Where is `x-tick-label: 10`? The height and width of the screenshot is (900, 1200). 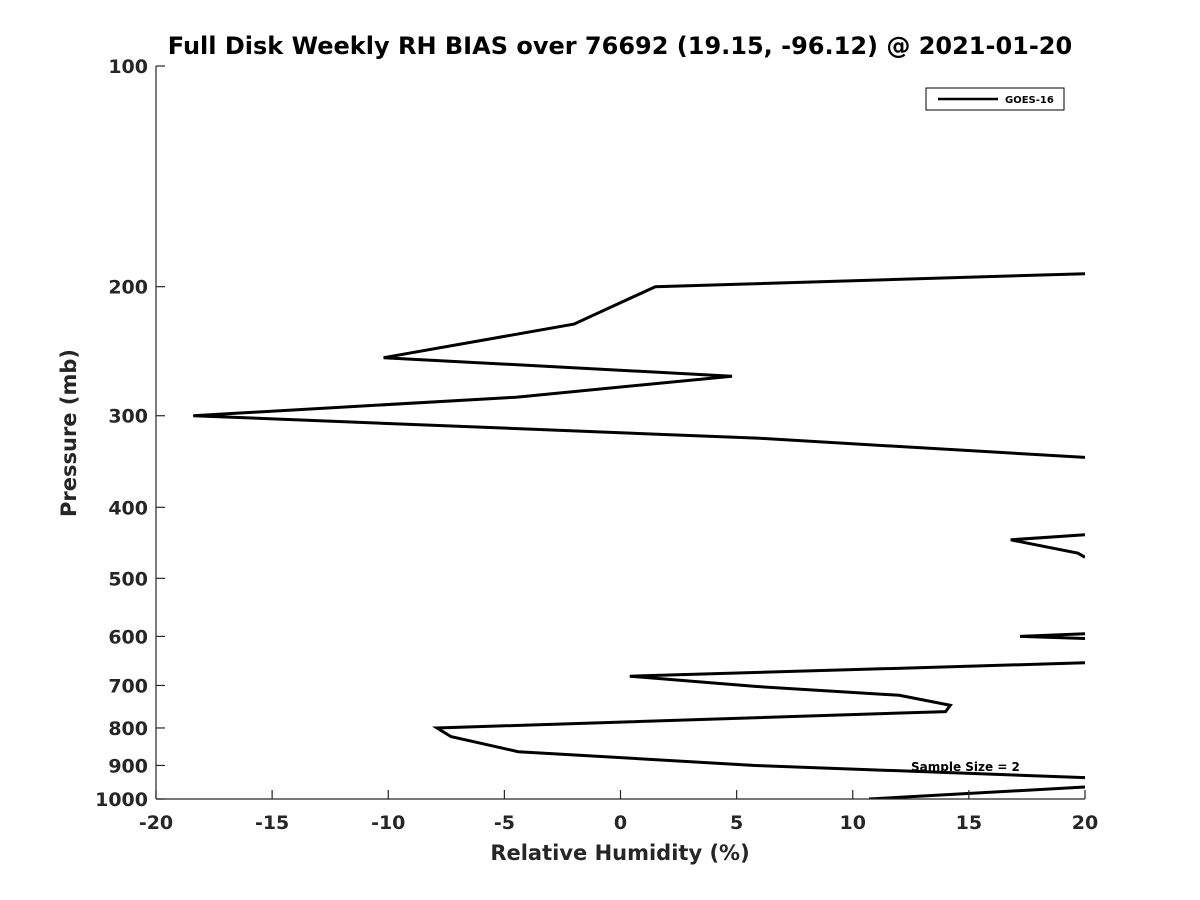
x-tick-label: 10 is located at coordinates (853, 823).